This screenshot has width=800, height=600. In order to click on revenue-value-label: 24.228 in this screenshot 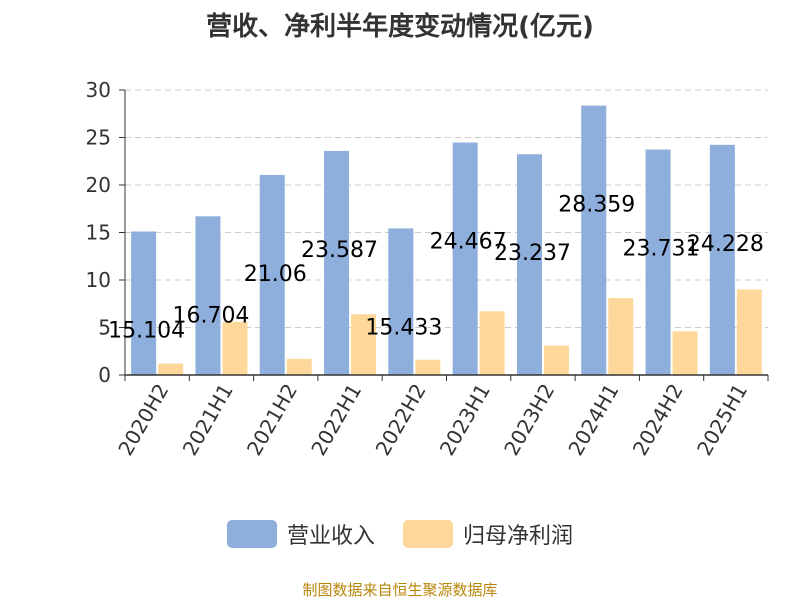, I will do `click(725, 244)`.